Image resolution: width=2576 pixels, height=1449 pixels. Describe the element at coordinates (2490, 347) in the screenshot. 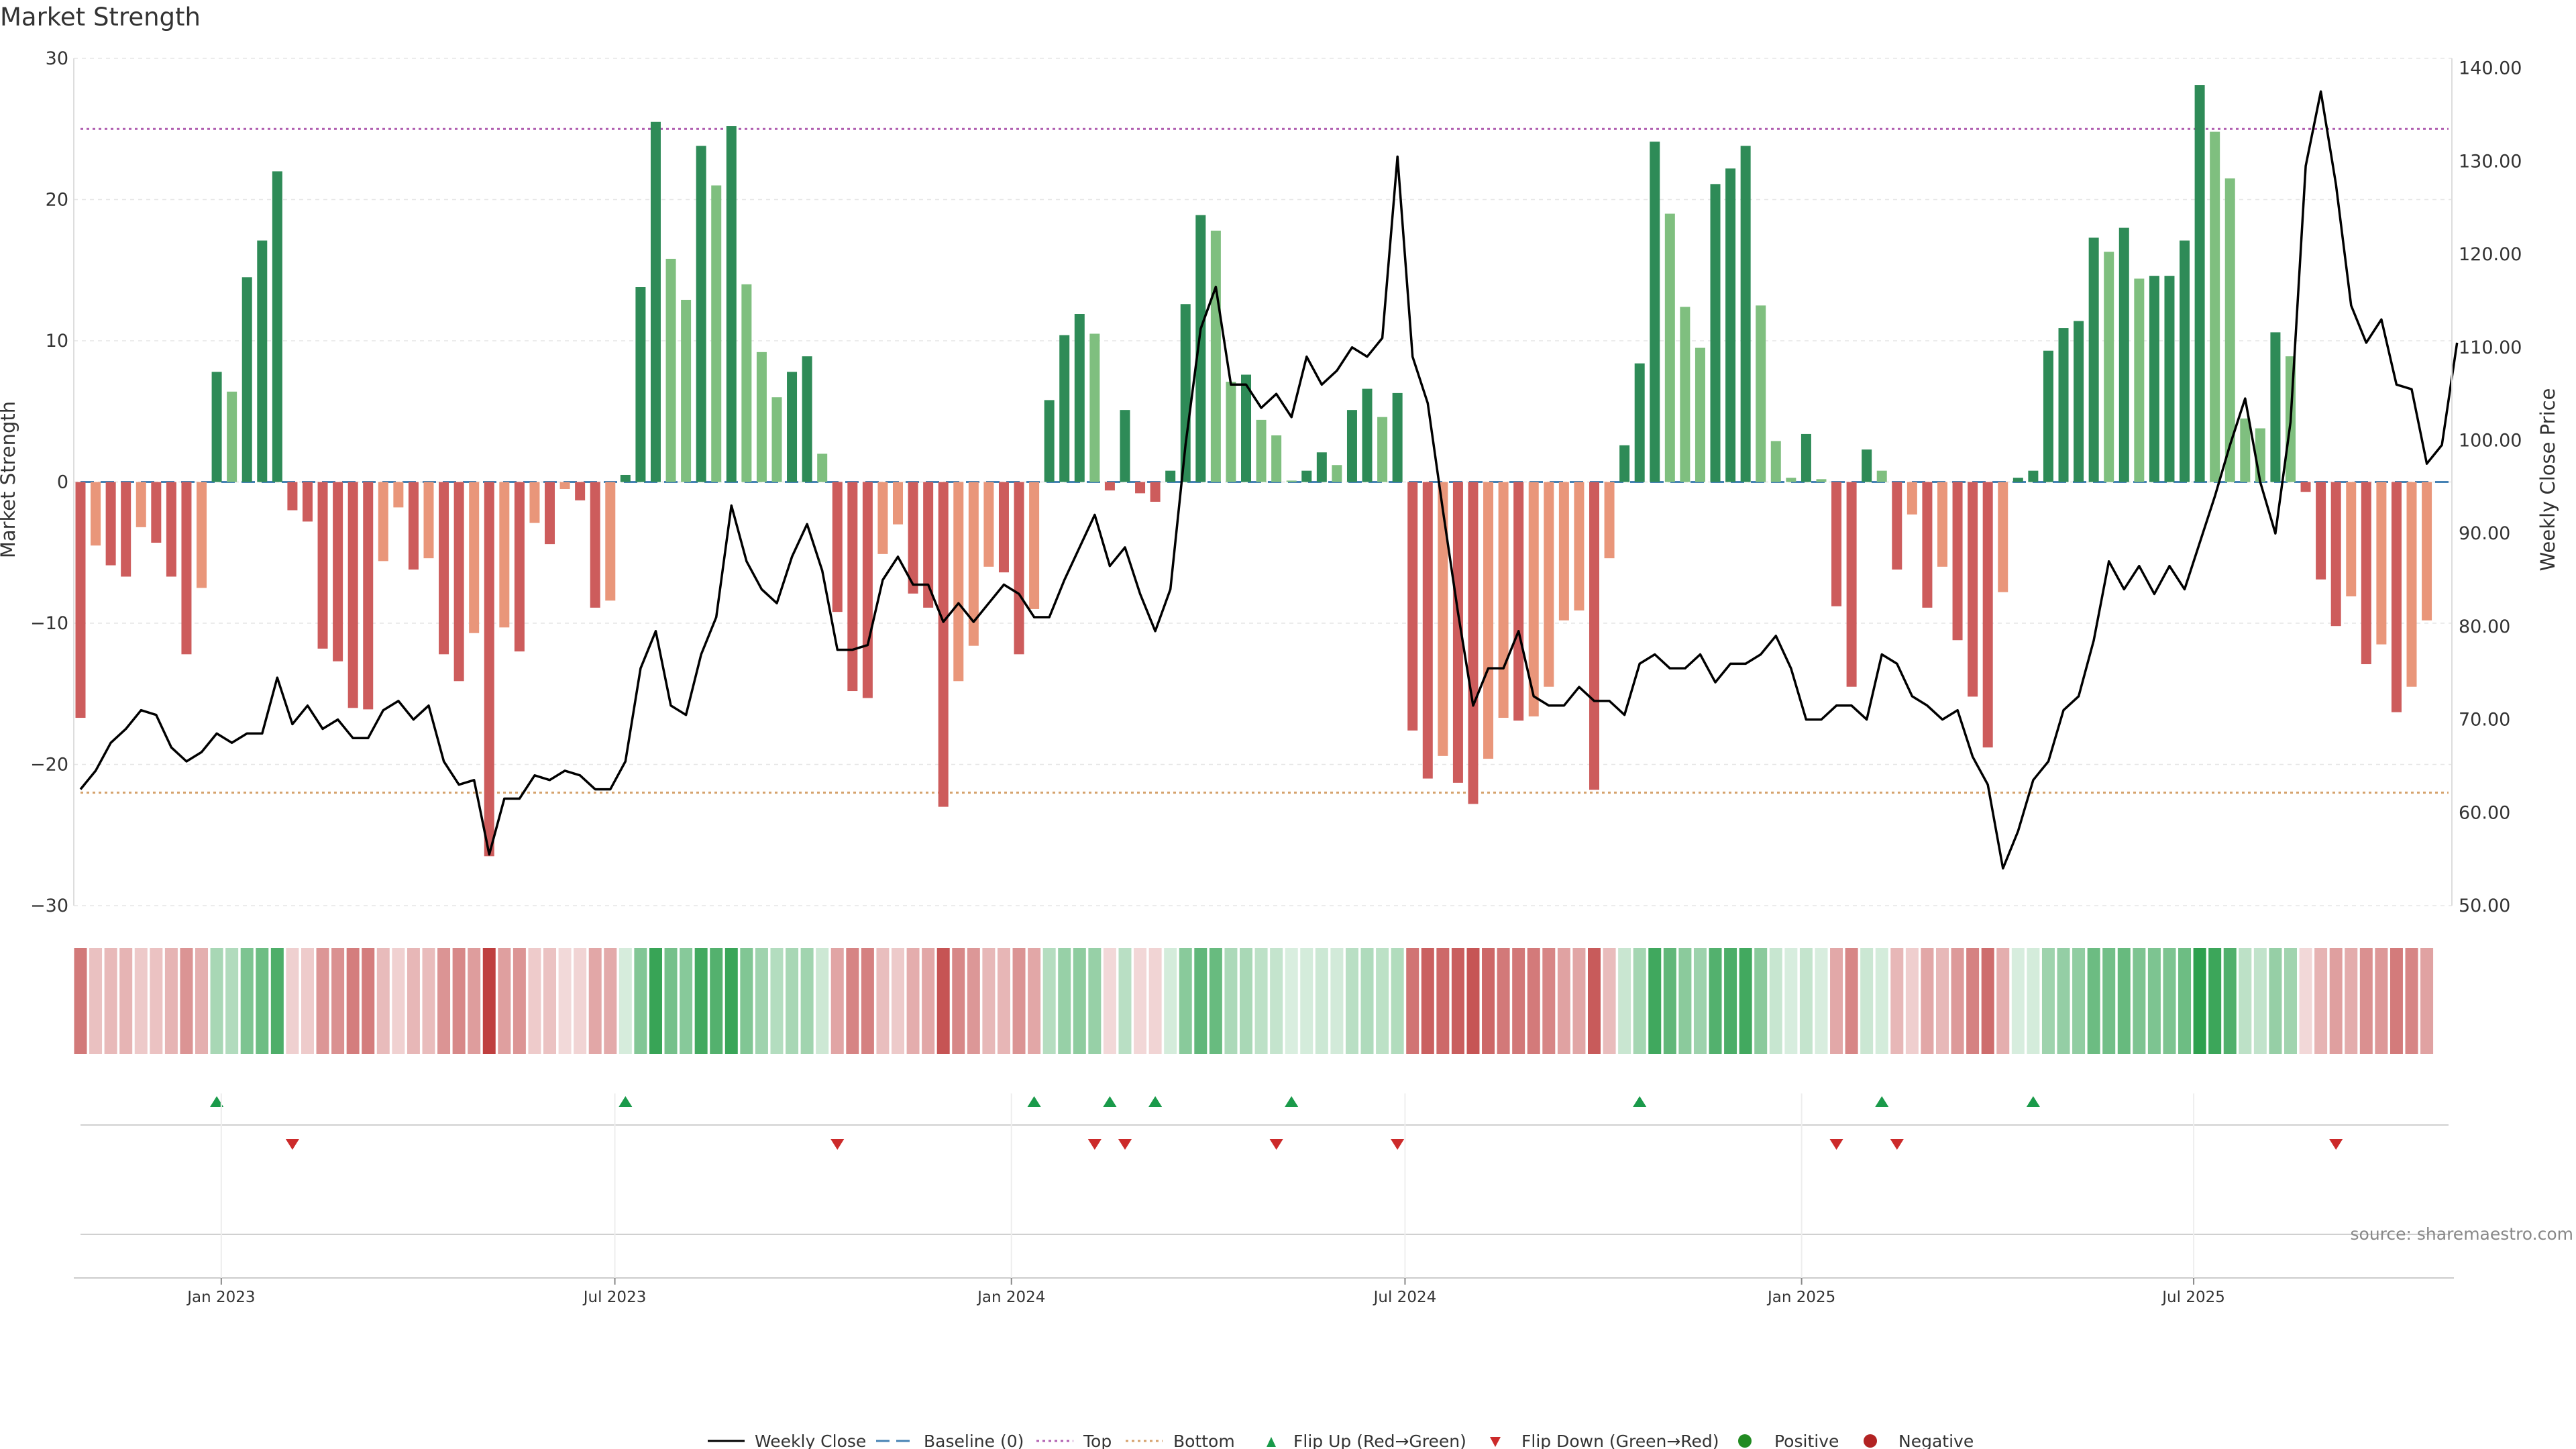

I see `y-right-tick-label: 110.00` at that location.